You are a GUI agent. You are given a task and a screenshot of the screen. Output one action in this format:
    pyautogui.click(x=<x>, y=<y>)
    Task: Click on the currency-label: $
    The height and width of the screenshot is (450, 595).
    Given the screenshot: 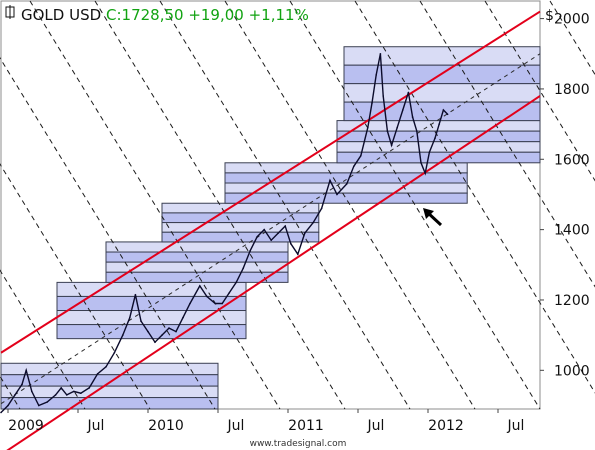 What is the action you would take?
    pyautogui.click(x=549, y=16)
    